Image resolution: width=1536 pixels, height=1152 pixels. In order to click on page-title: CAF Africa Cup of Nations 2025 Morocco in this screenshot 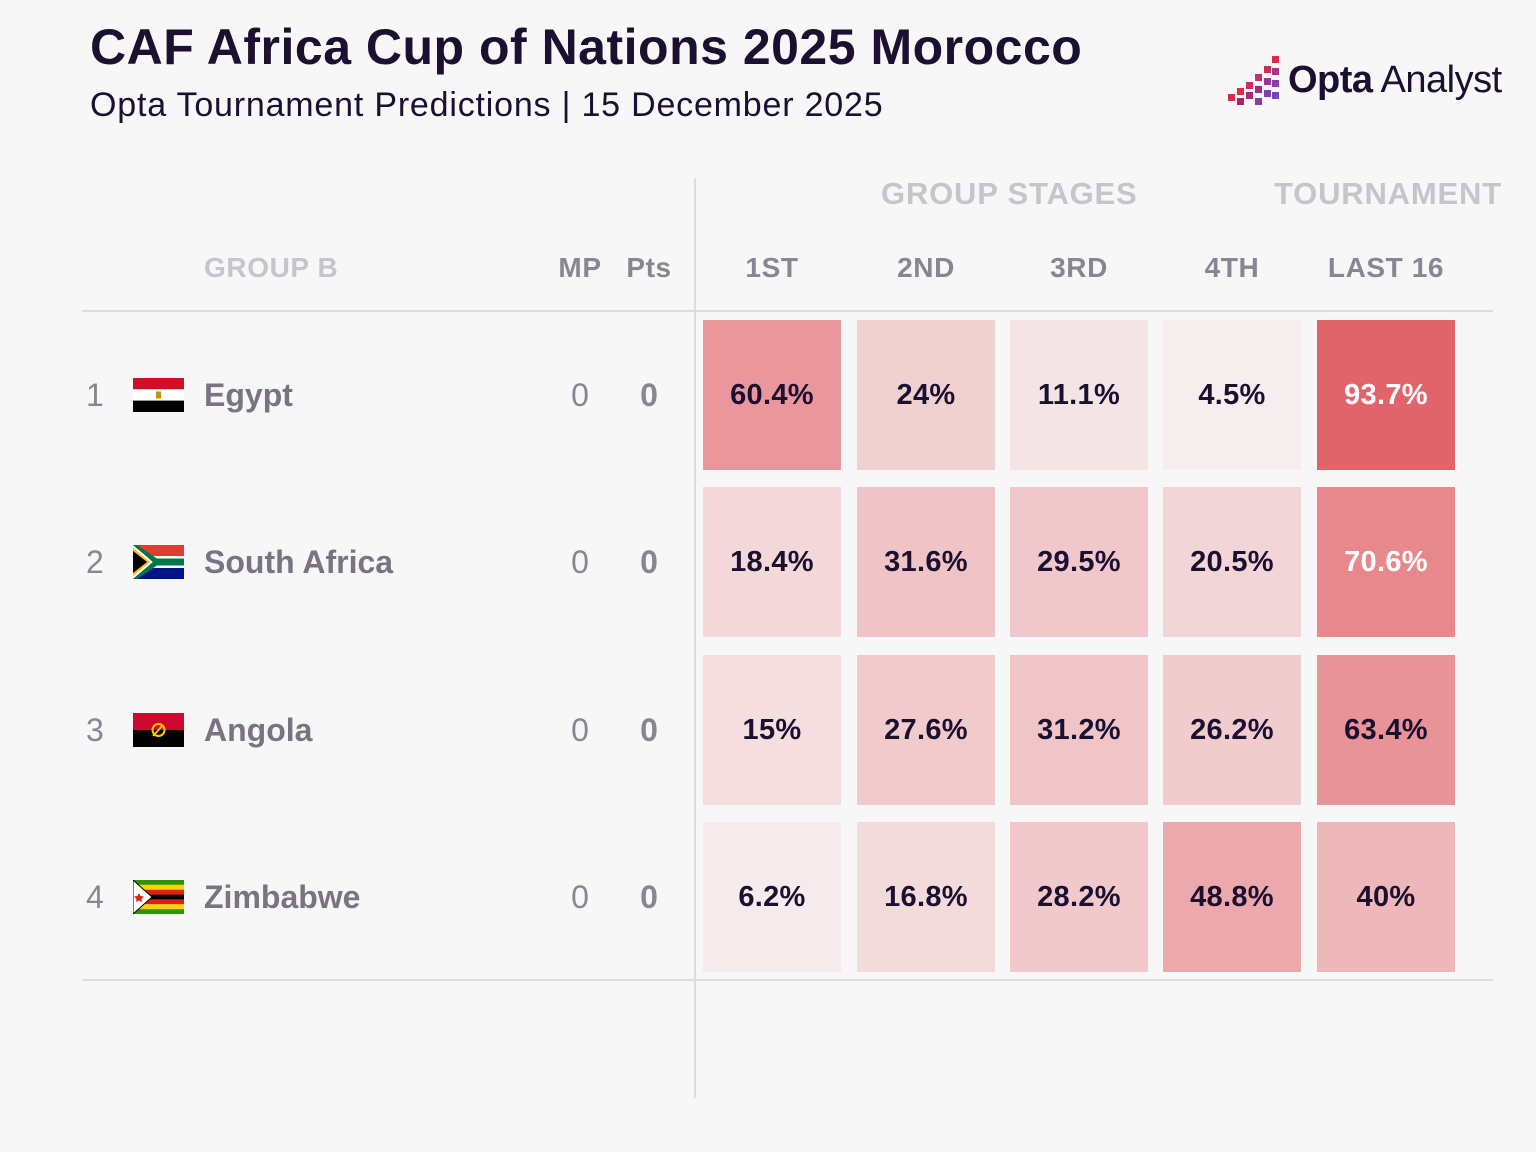, I will do `click(586, 47)`.